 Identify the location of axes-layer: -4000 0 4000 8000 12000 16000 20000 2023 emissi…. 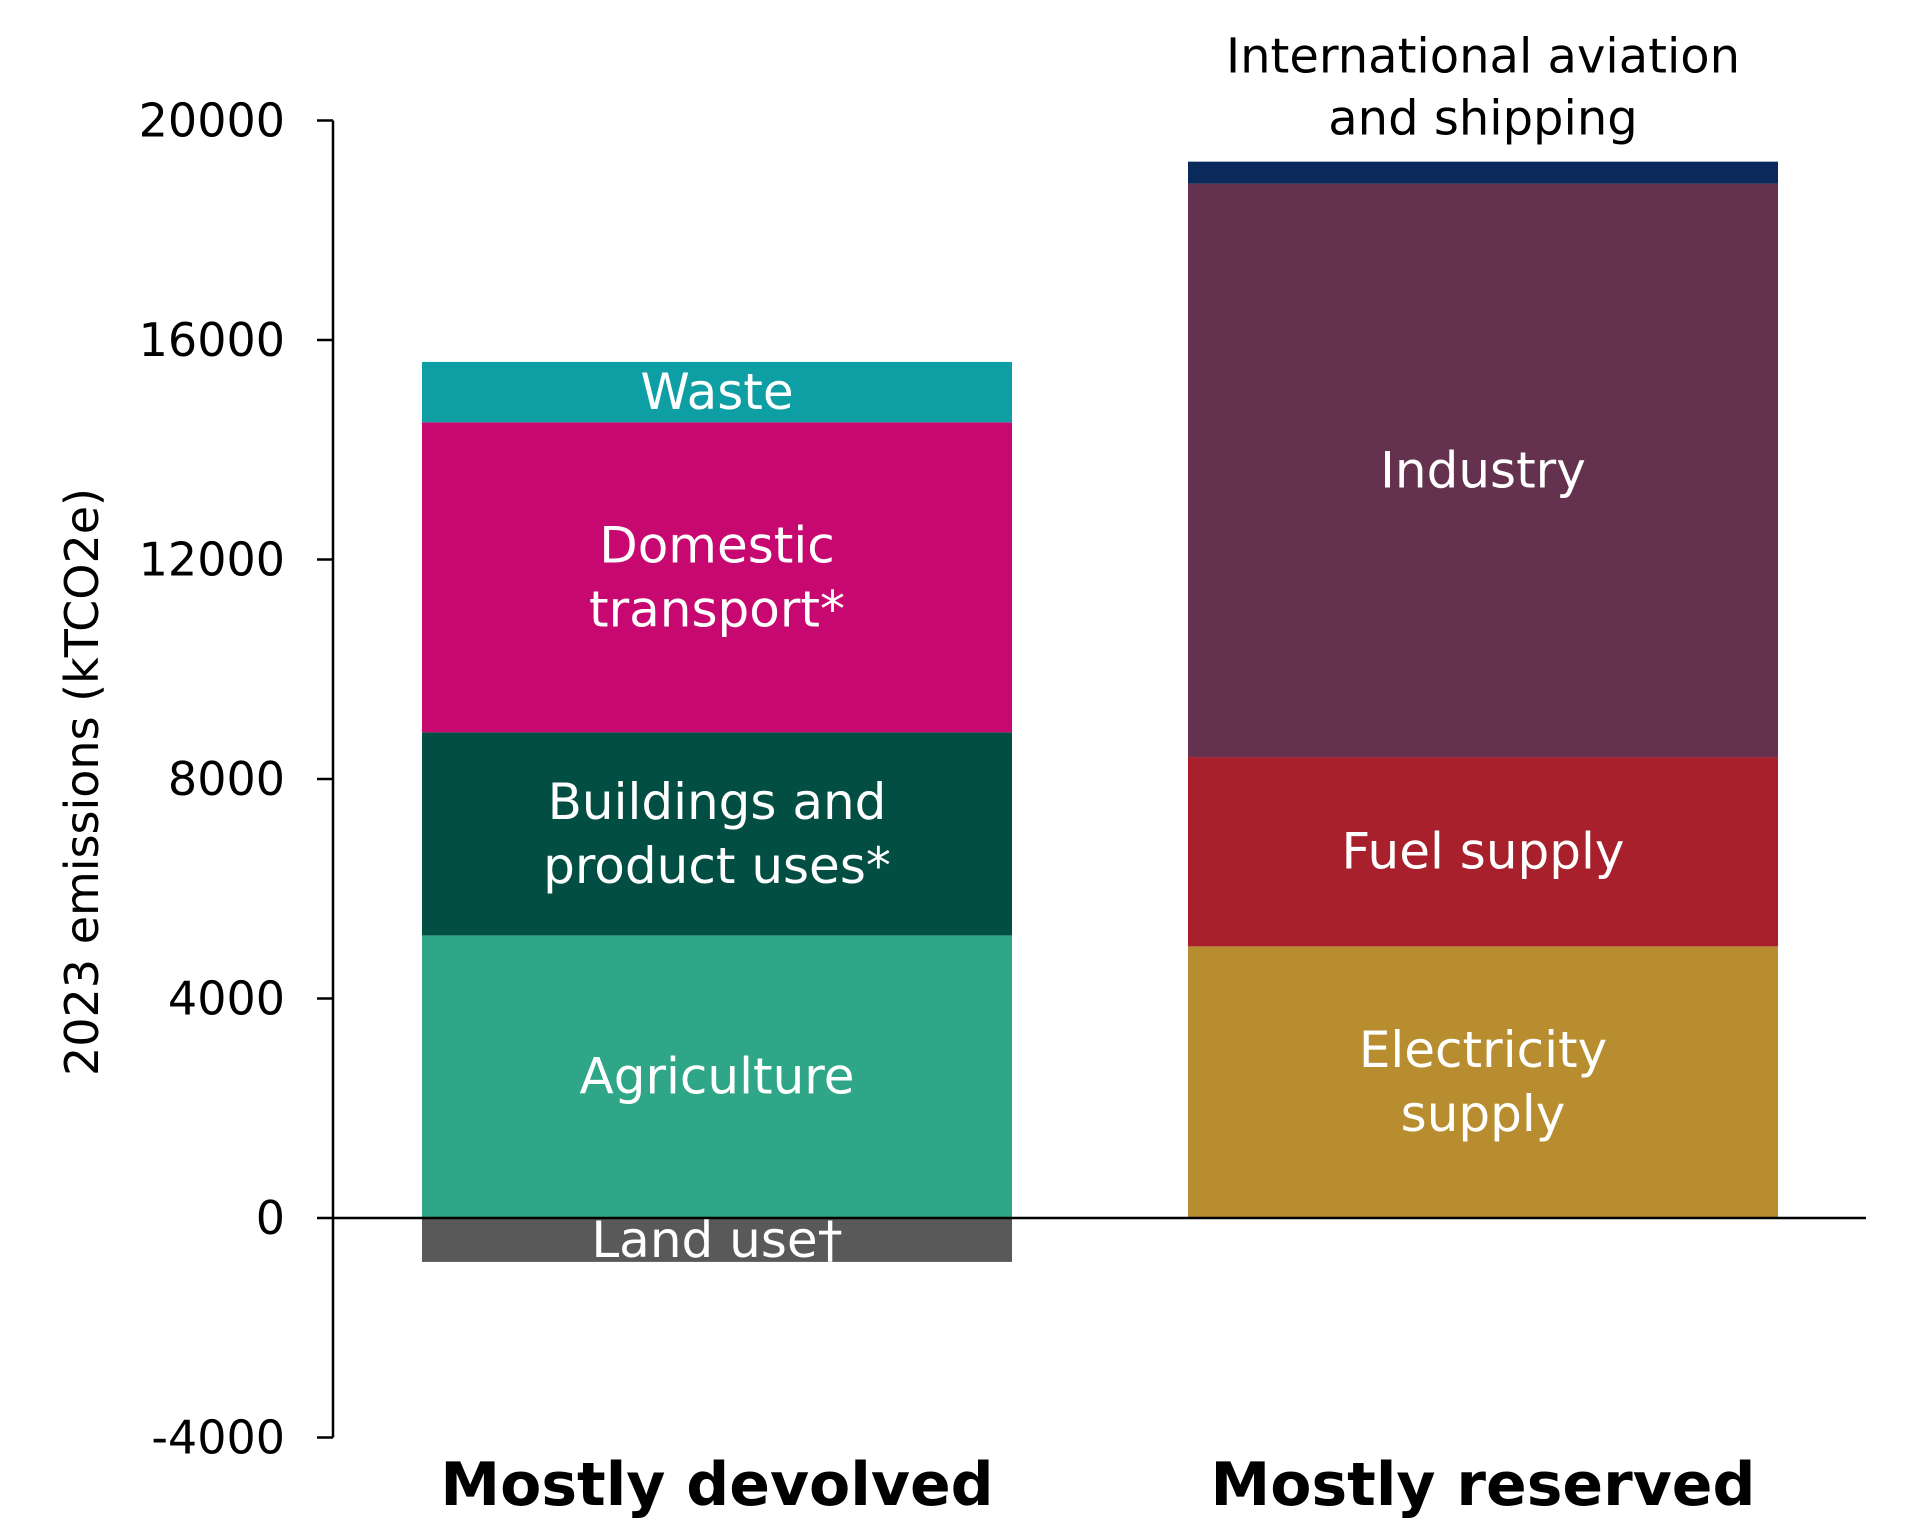
(195, 779).